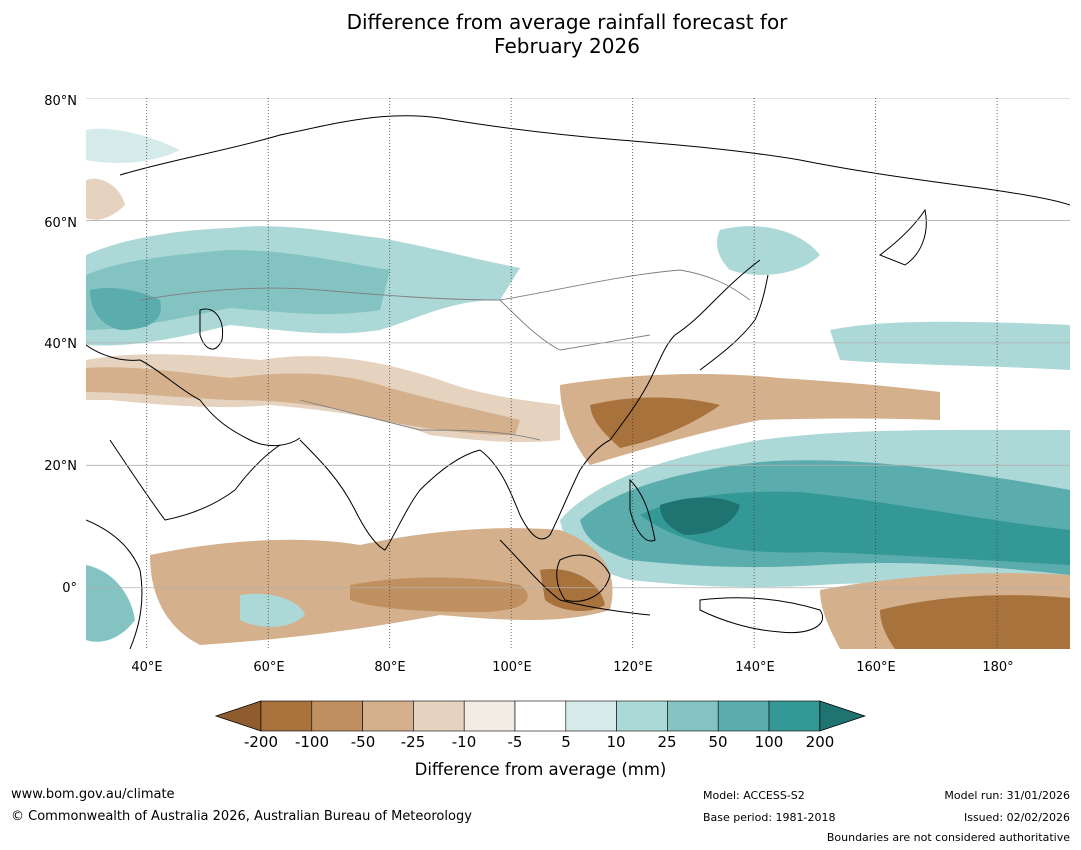 This screenshot has height=850, width=1081. I want to click on colorbar-tick: 200, so click(820, 742).